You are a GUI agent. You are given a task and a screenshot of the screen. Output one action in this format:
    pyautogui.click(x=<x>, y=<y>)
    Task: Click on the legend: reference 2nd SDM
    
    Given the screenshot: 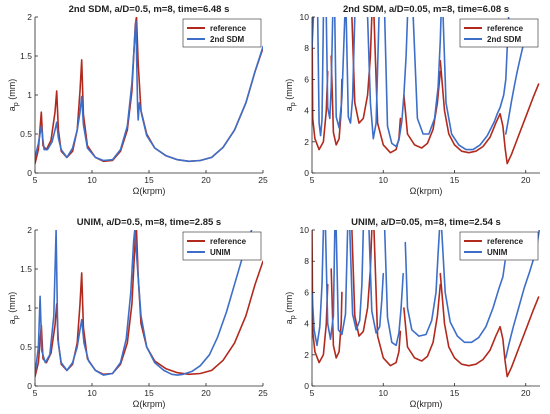 What is the action you would take?
    pyautogui.click(x=499, y=33)
    